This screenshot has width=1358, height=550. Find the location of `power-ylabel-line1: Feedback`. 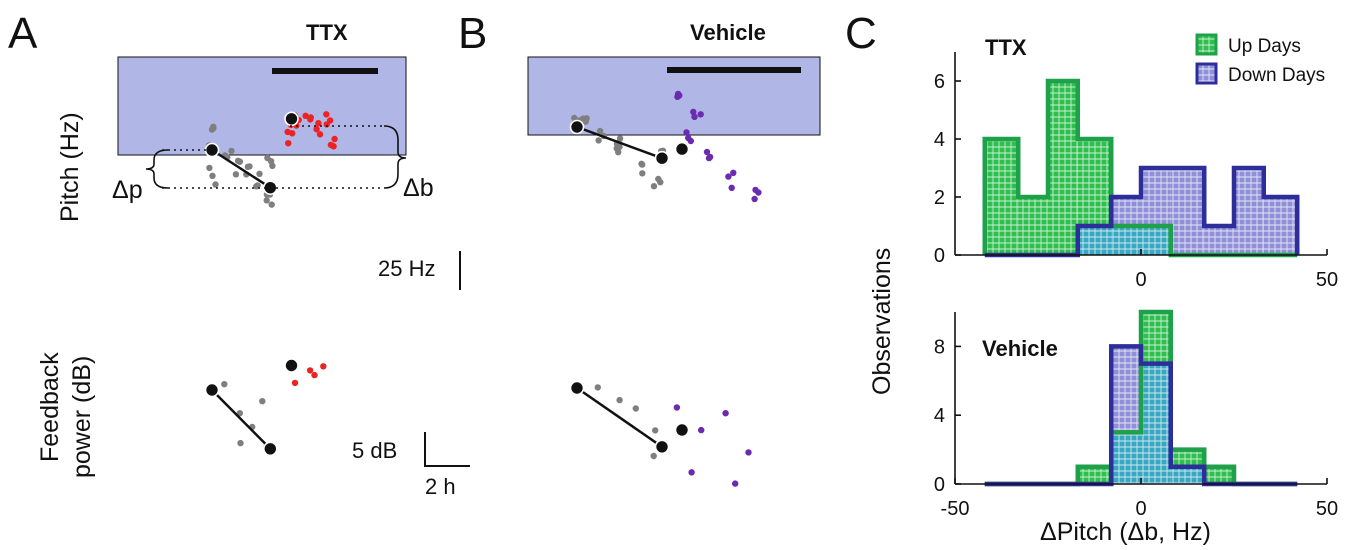

power-ylabel-line1: Feedback is located at coordinates (50, 407).